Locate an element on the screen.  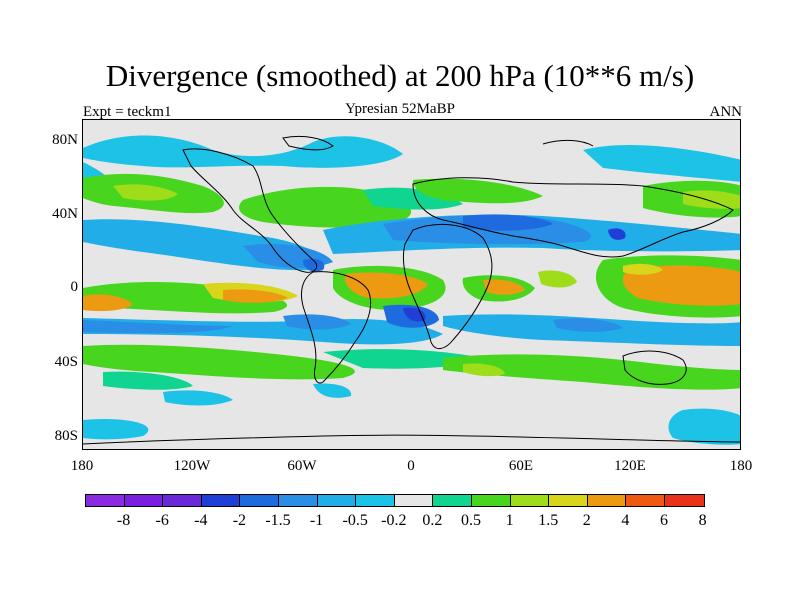
colorbar-label: -0.2 is located at coordinates (394, 520).